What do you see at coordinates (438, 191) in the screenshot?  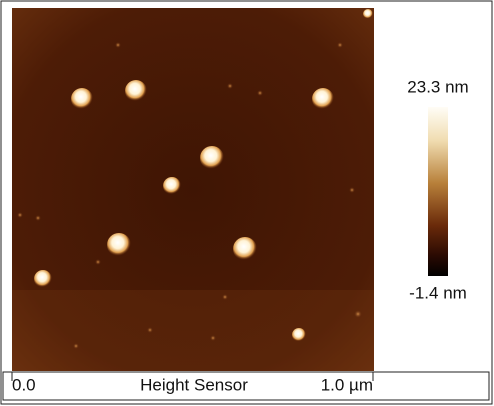 I see `colorbar` at bounding box center [438, 191].